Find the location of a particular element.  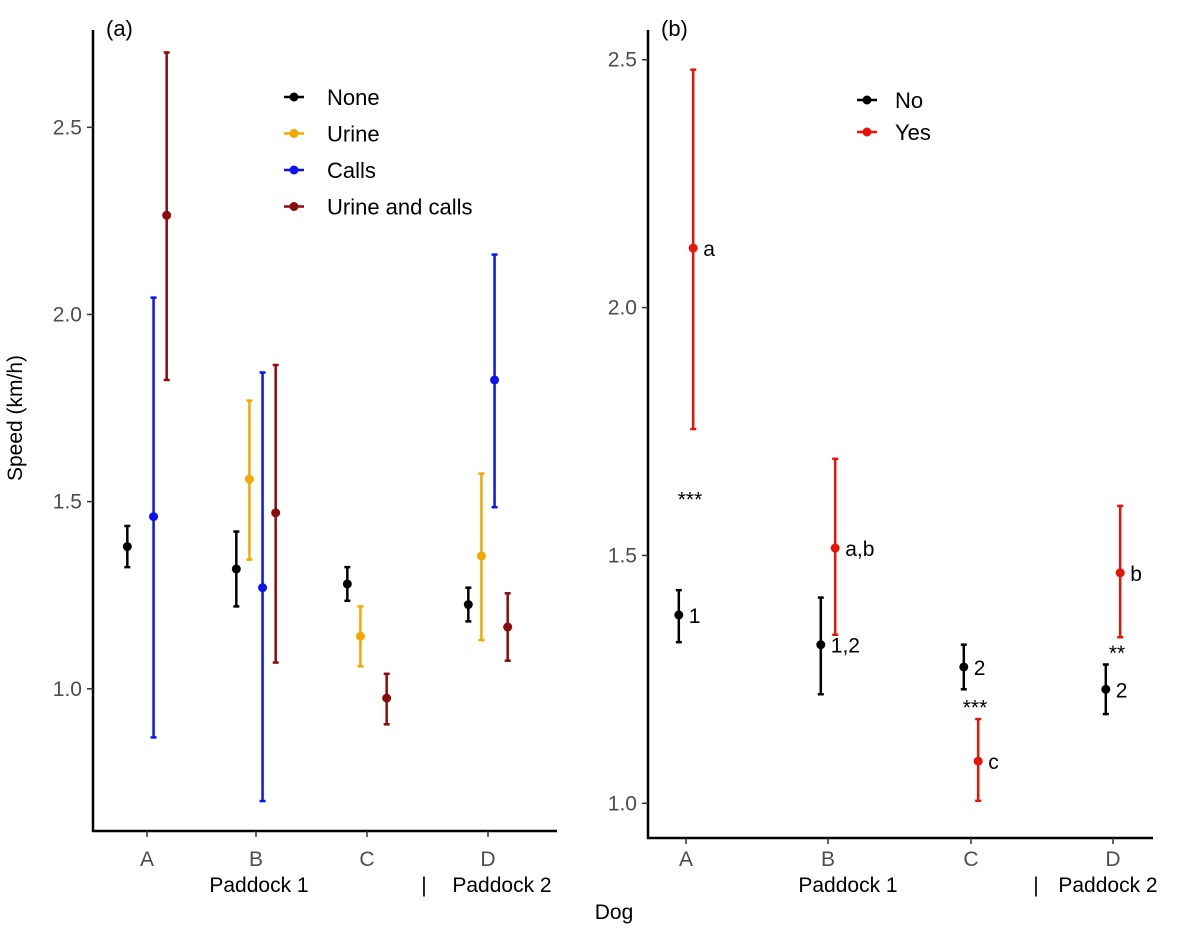

point-label: b is located at coordinates (1136, 574).